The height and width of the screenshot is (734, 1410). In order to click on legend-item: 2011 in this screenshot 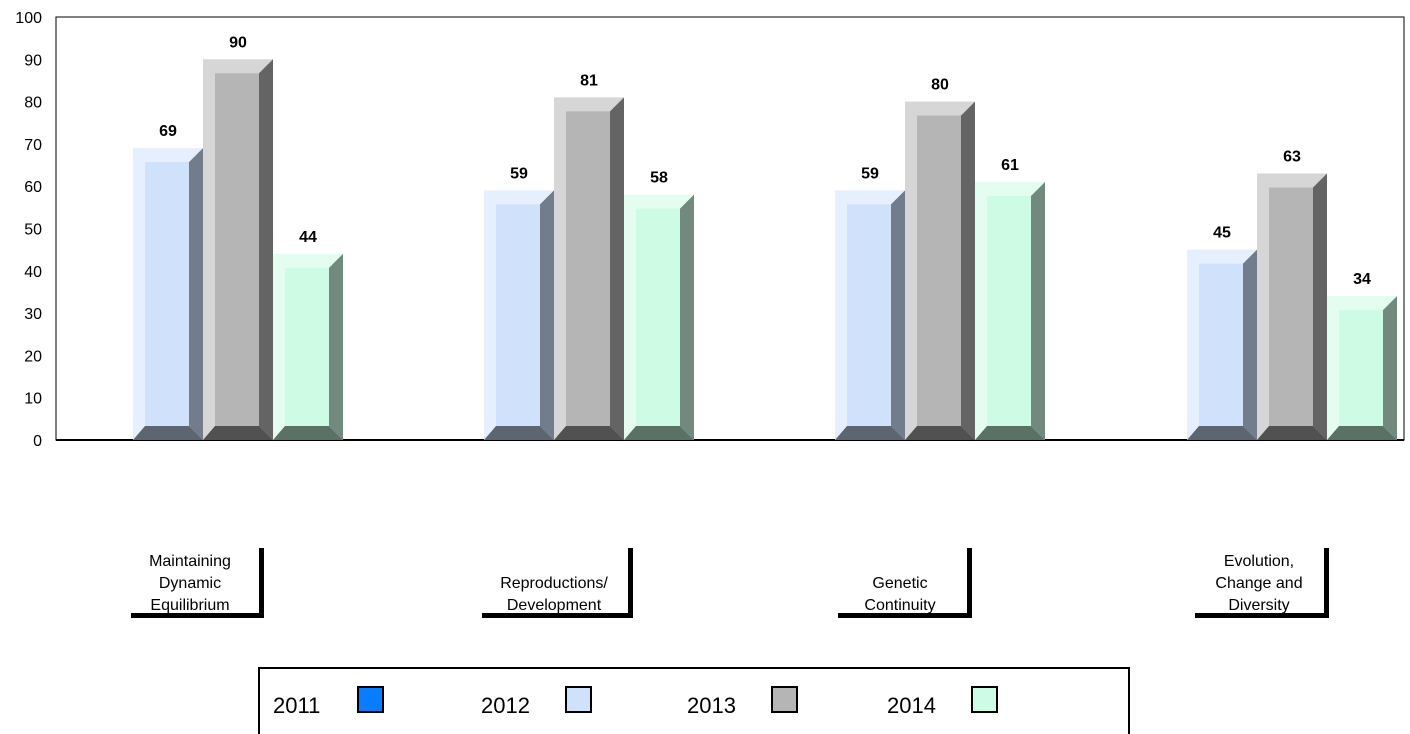, I will do `click(328, 702)`.